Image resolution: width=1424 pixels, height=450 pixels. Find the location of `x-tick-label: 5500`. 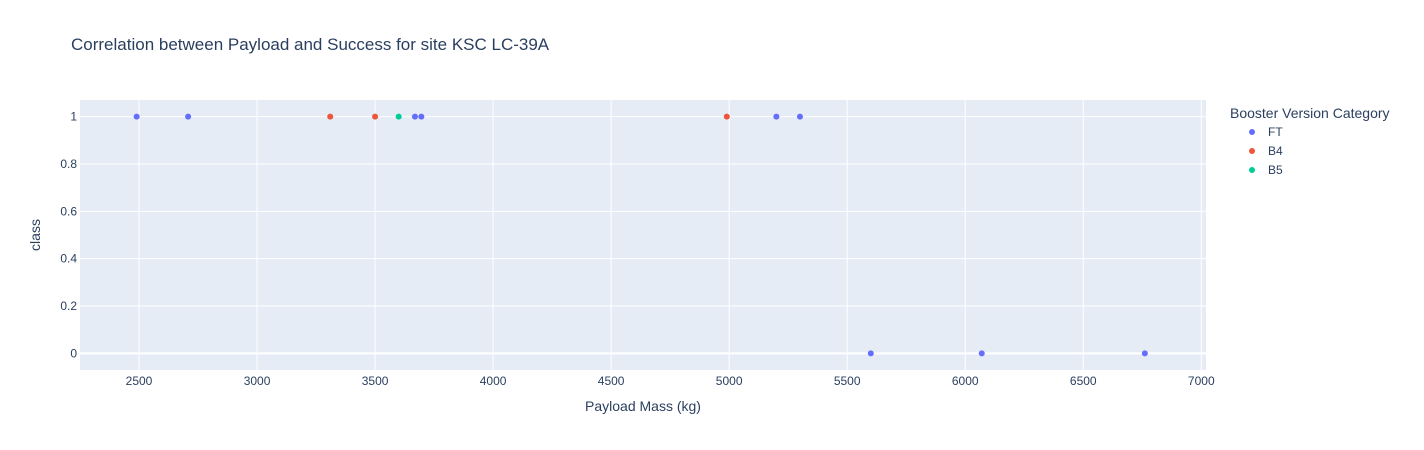

x-tick-label: 5500 is located at coordinates (847, 381).